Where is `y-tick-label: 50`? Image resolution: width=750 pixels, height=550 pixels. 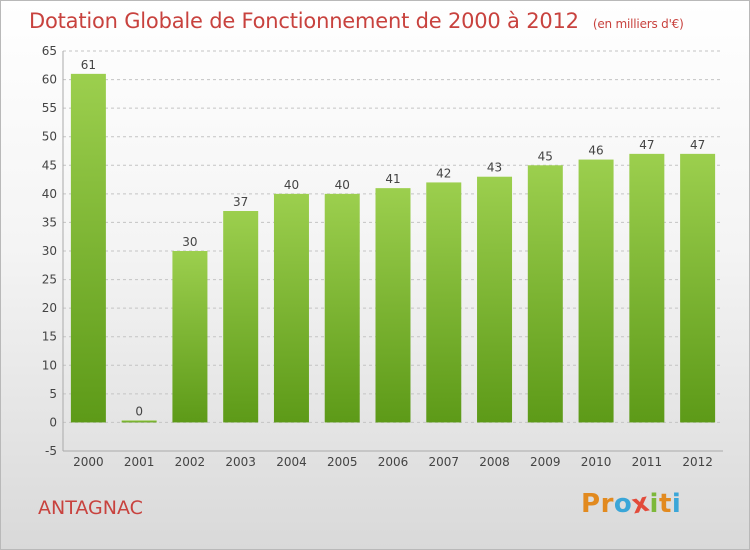 y-tick-label: 50 is located at coordinates (49, 137).